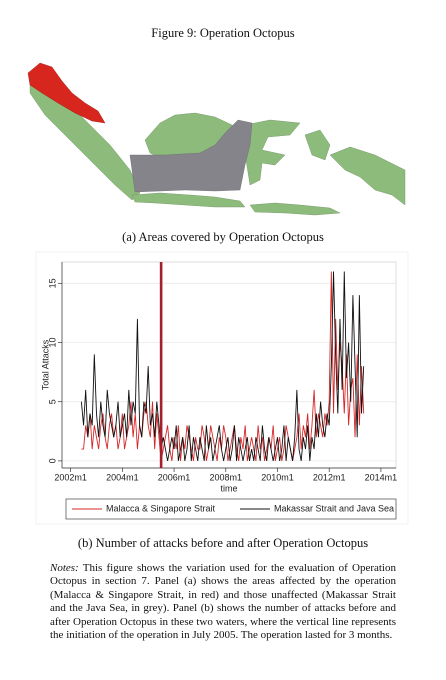 The width and height of the screenshot is (446, 680). Describe the element at coordinates (174, 477) in the screenshot. I see `x-tick-label: 2006m1` at that location.